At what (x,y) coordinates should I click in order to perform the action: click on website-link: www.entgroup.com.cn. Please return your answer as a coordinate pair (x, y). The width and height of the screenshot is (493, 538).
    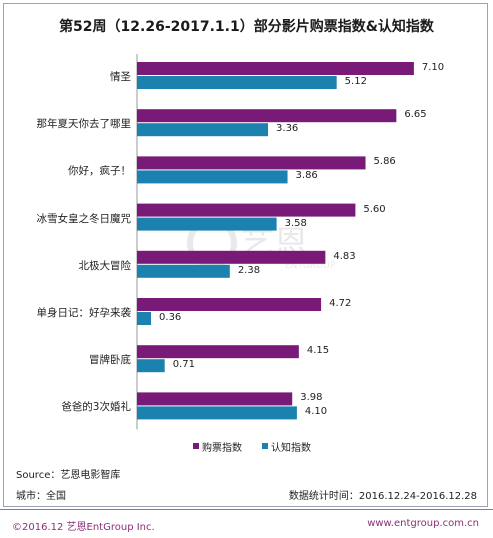
    Looking at the image, I should click on (423, 523).